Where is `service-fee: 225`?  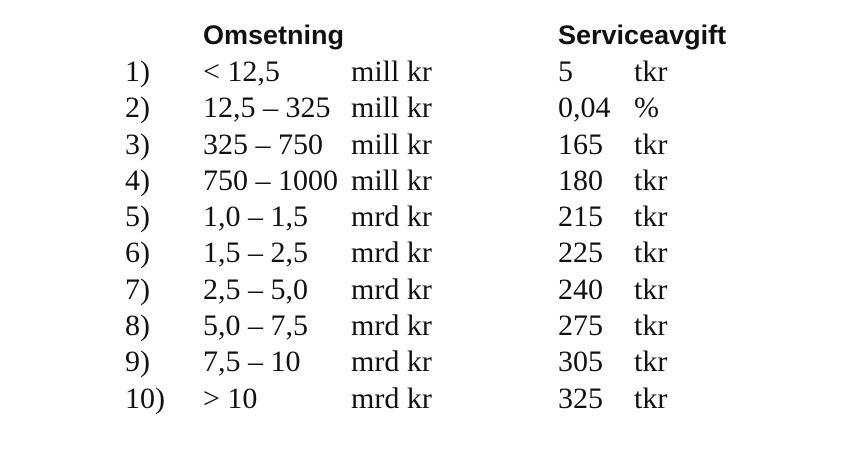 service-fee: 225 is located at coordinates (580, 253).